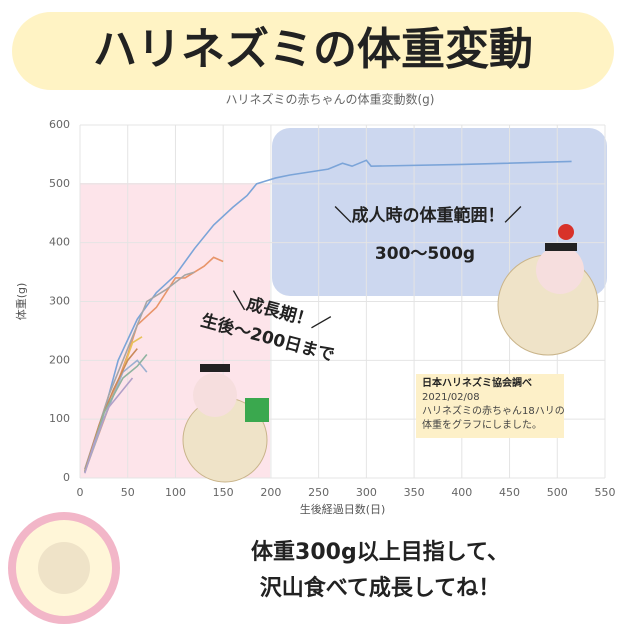 This screenshot has height=626, width=626. What do you see at coordinates (557, 492) in the screenshot?
I see `x-tick-label: 500` at bounding box center [557, 492].